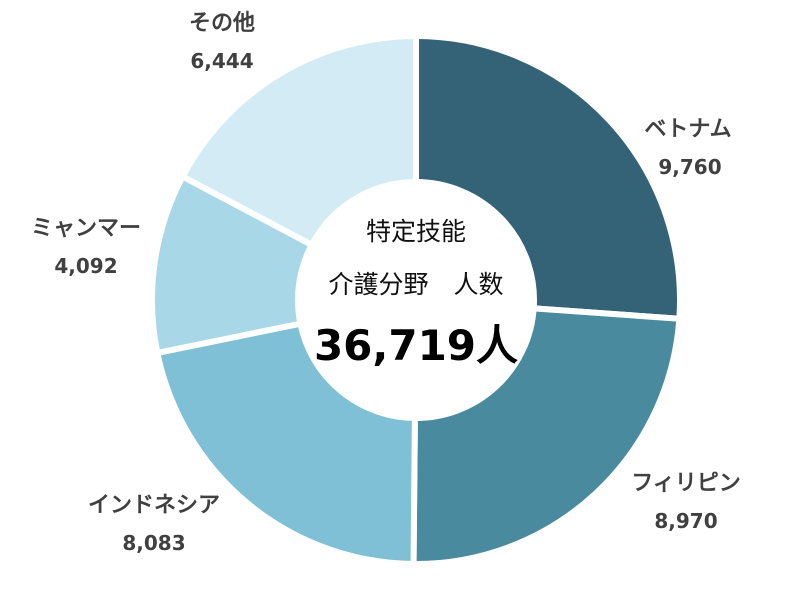 This screenshot has width=790, height=590. What do you see at coordinates (685, 521) in the screenshot?
I see `value-philippines: 8,970` at bounding box center [685, 521].